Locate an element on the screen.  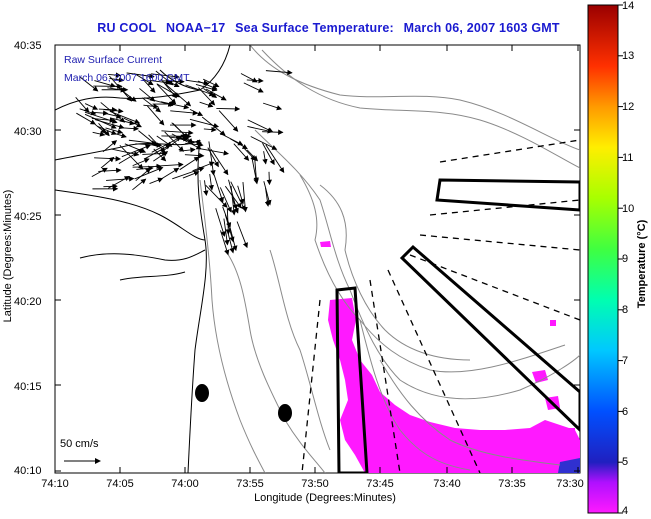
colorbar-tick-label: 4 is located at coordinates (625, 511).